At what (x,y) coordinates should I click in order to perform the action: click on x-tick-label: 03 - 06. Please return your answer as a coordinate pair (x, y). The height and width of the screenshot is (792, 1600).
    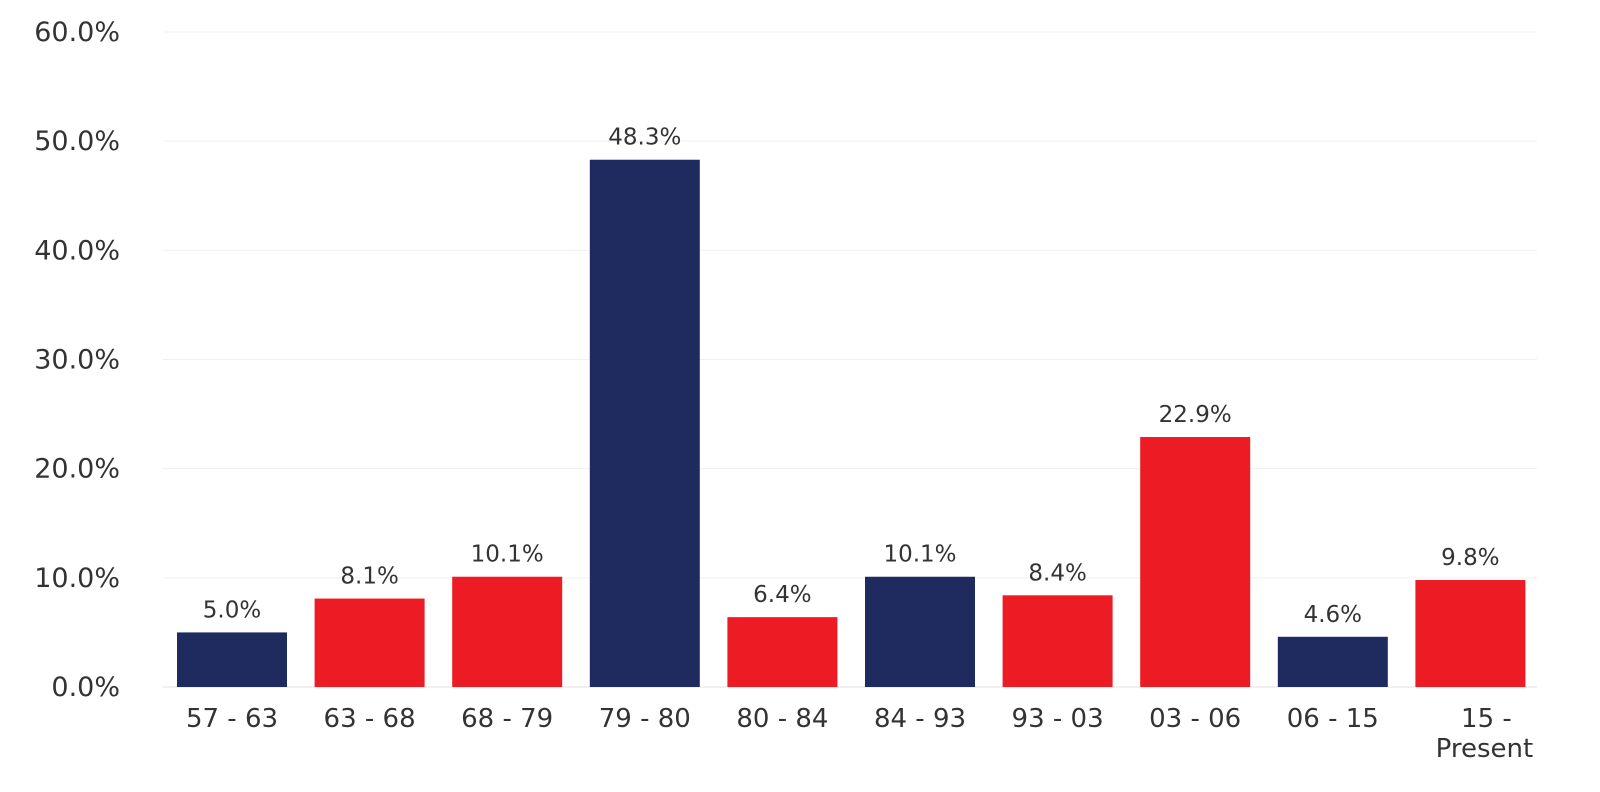
    Looking at the image, I should click on (1195, 719).